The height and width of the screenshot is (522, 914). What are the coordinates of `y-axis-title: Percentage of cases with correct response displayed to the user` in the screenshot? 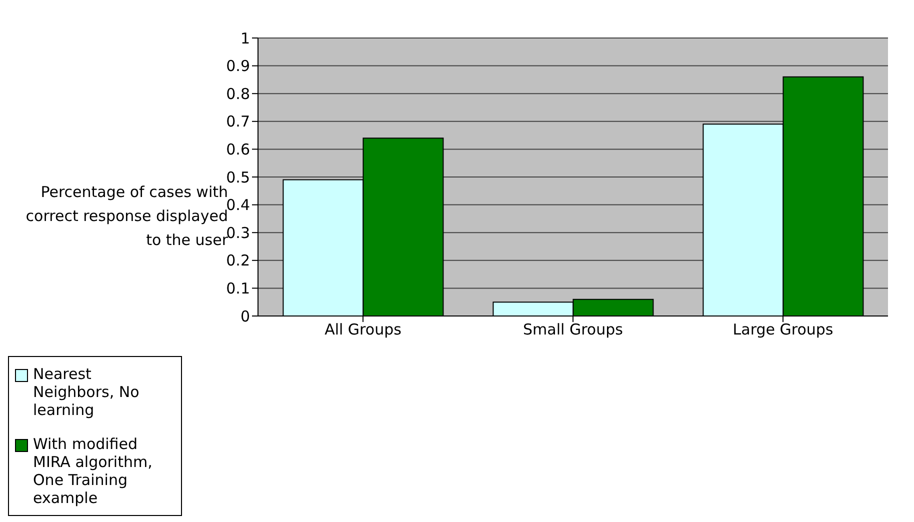 It's located at (126, 217).